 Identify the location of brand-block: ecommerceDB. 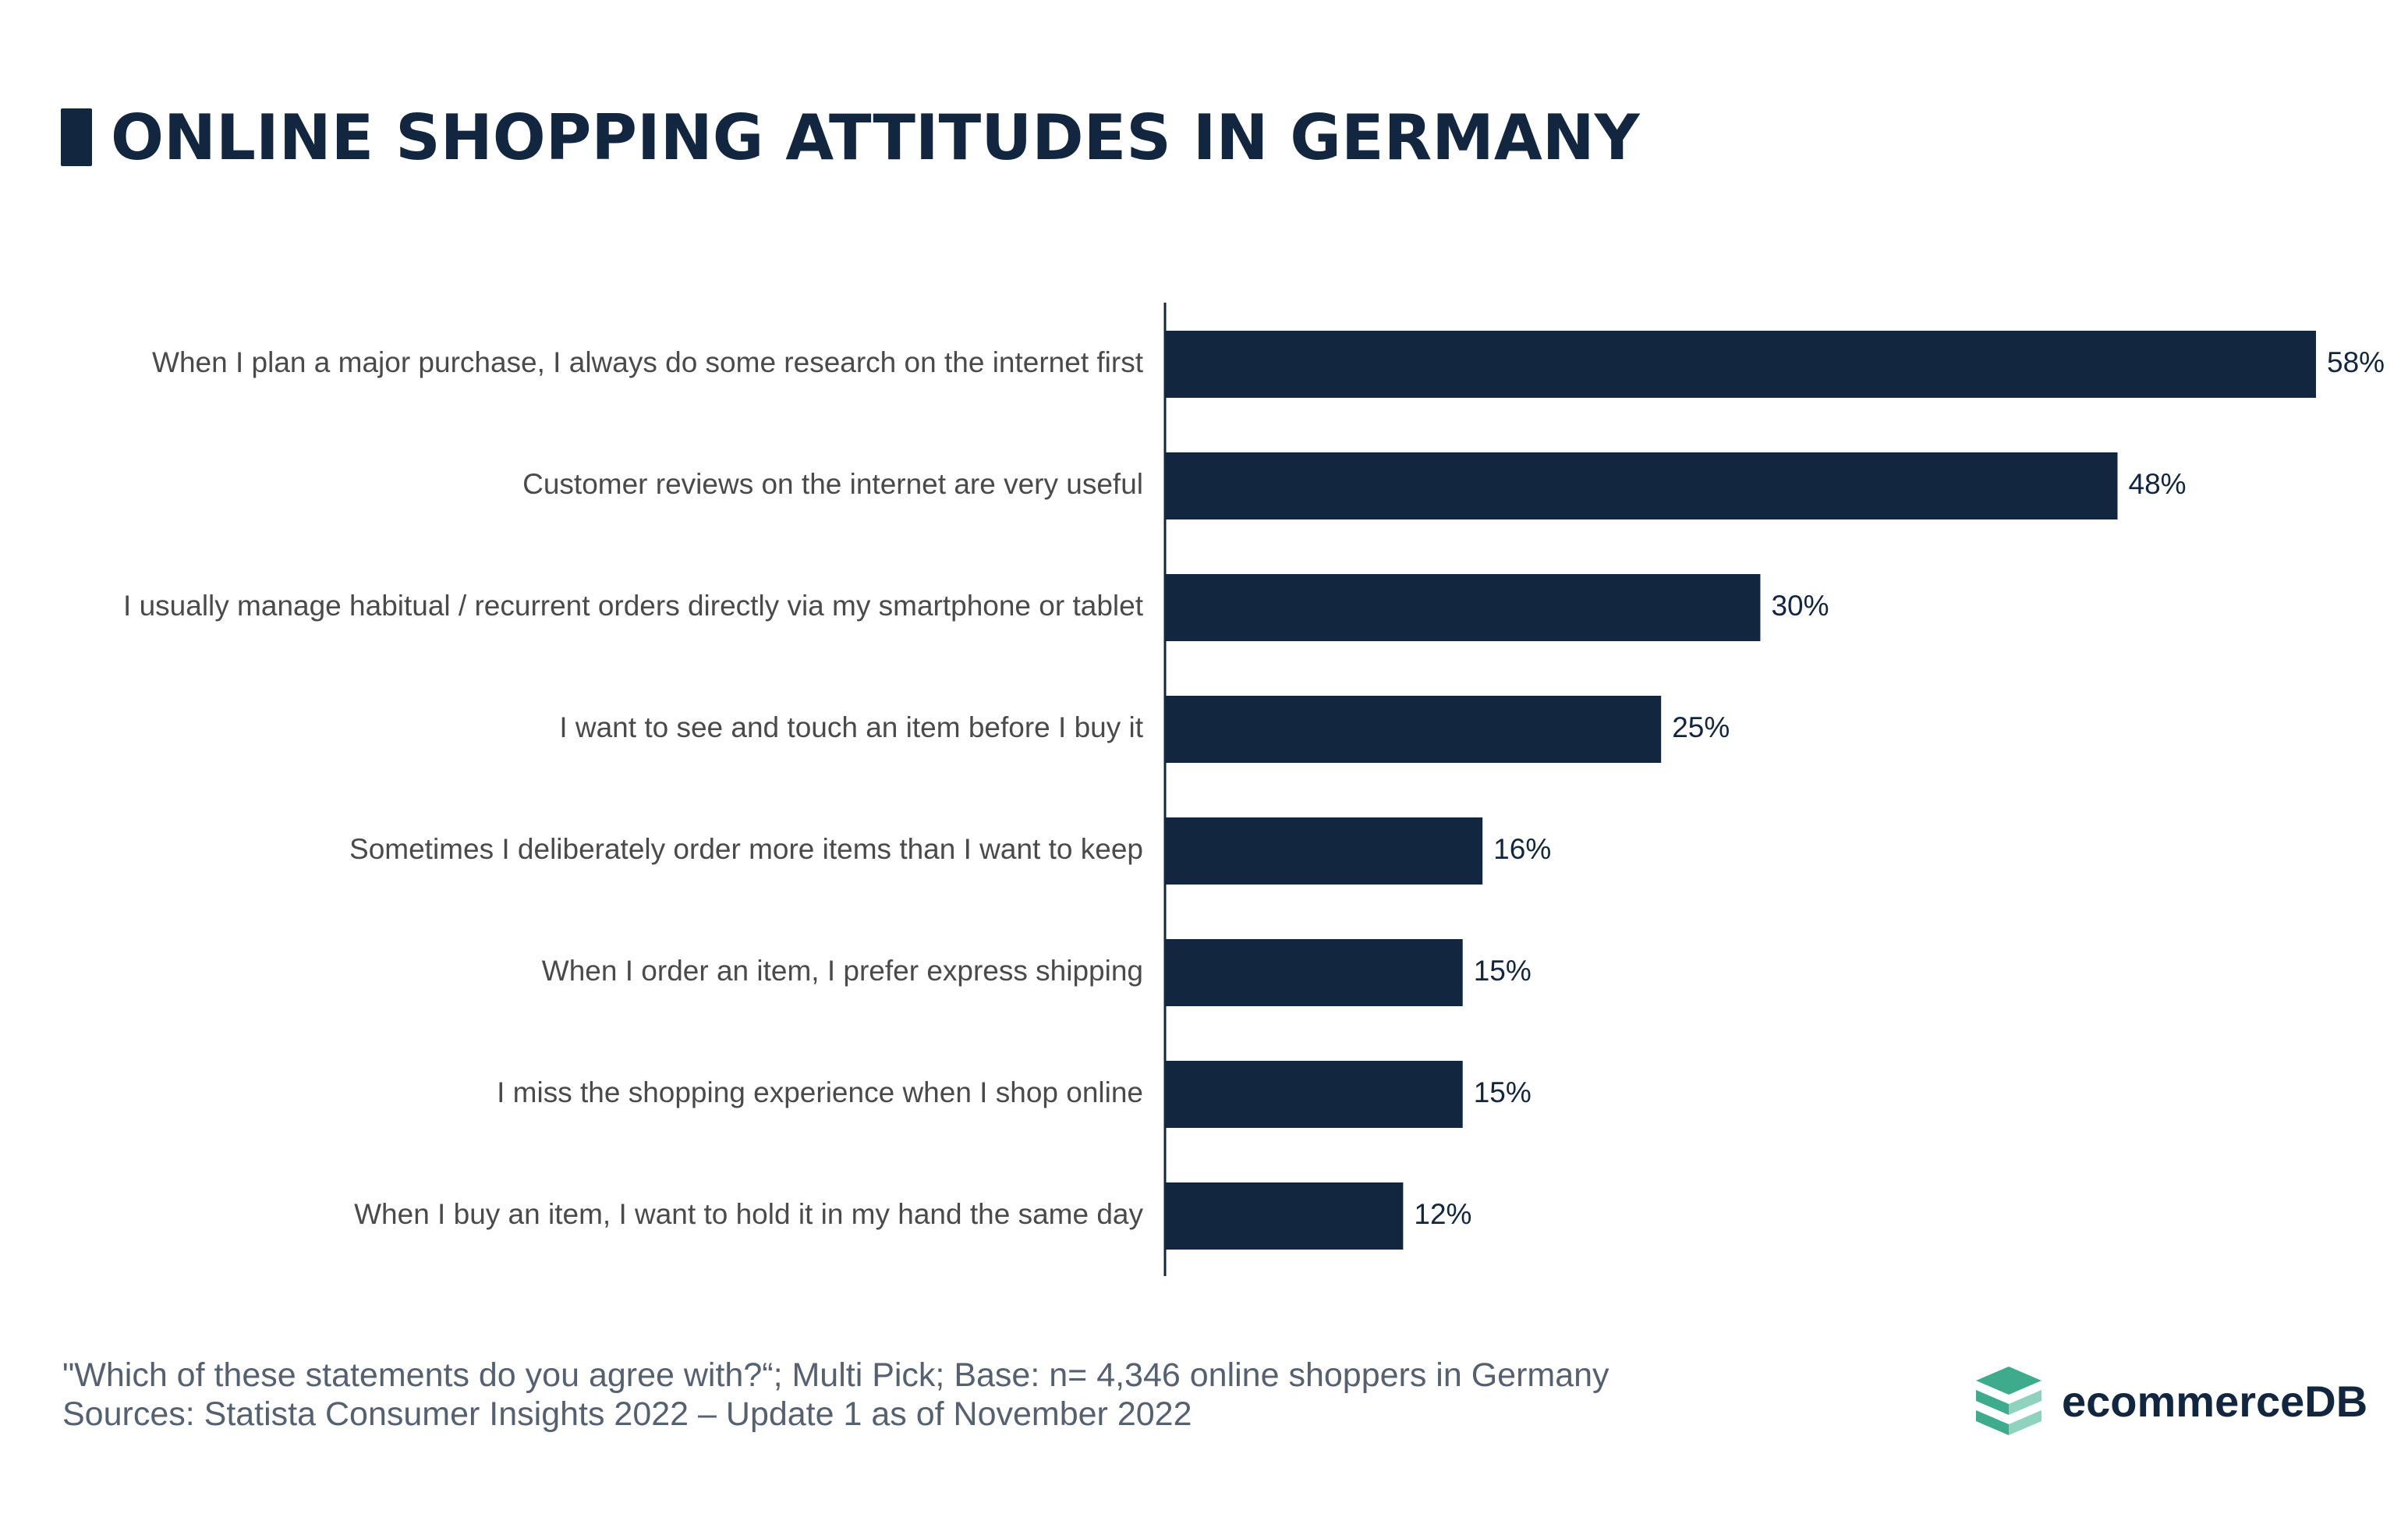
(2170, 1400).